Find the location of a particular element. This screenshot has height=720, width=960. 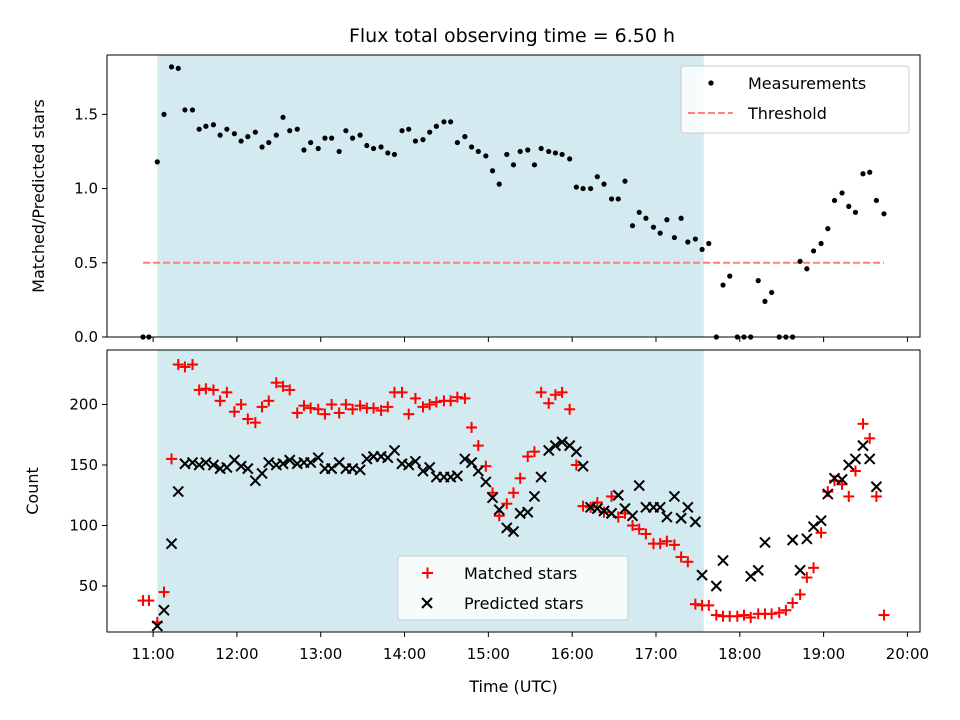

legend-label-matched: Matched stars is located at coordinates (520, 573).